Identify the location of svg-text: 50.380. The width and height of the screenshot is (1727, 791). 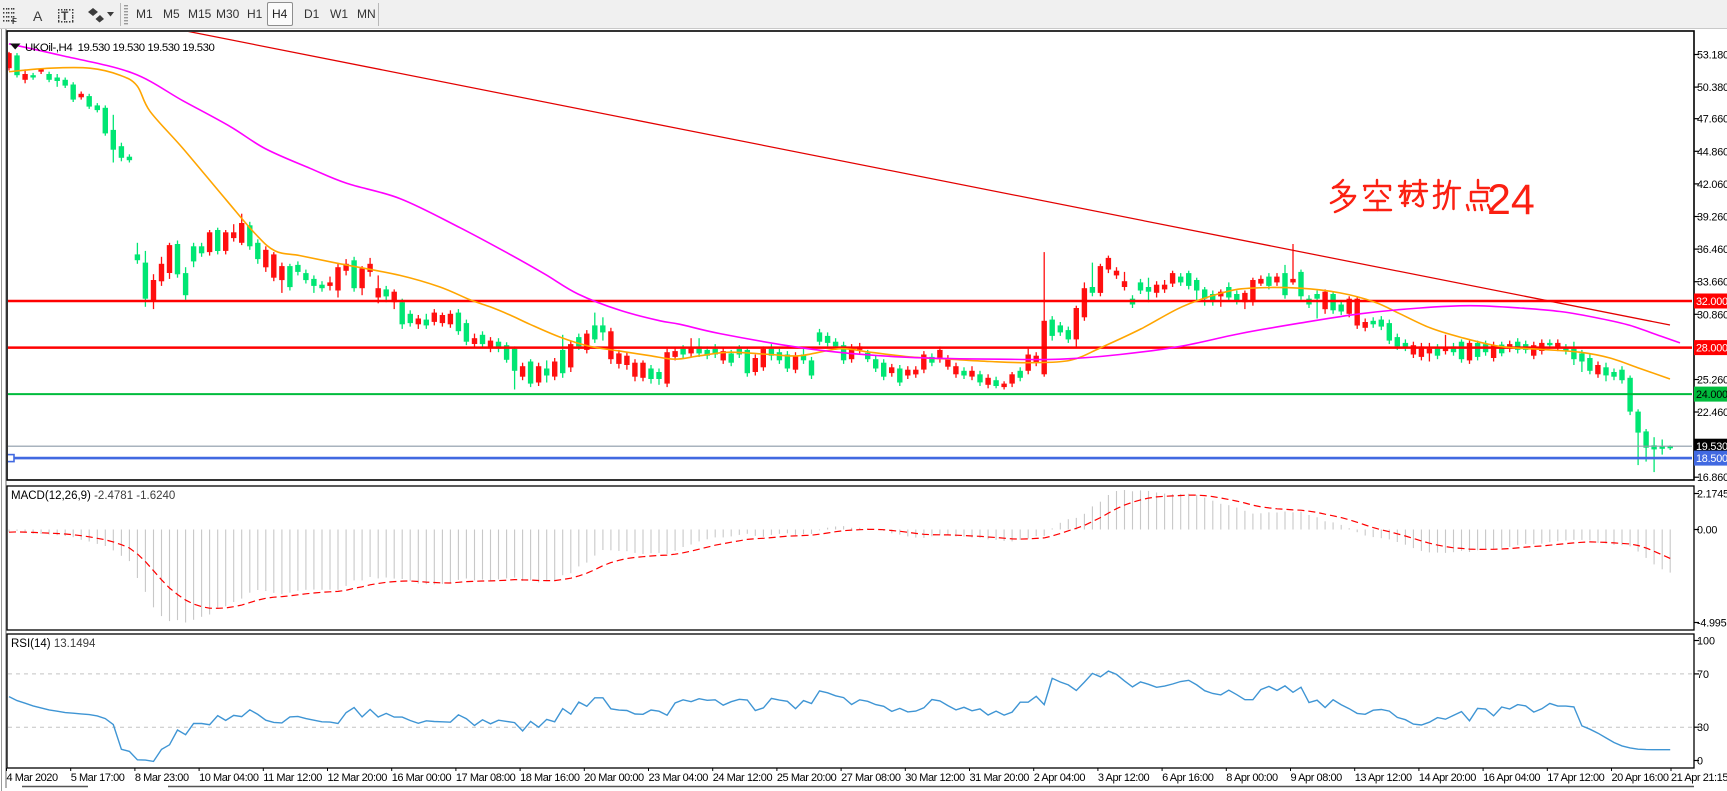
(1712, 88).